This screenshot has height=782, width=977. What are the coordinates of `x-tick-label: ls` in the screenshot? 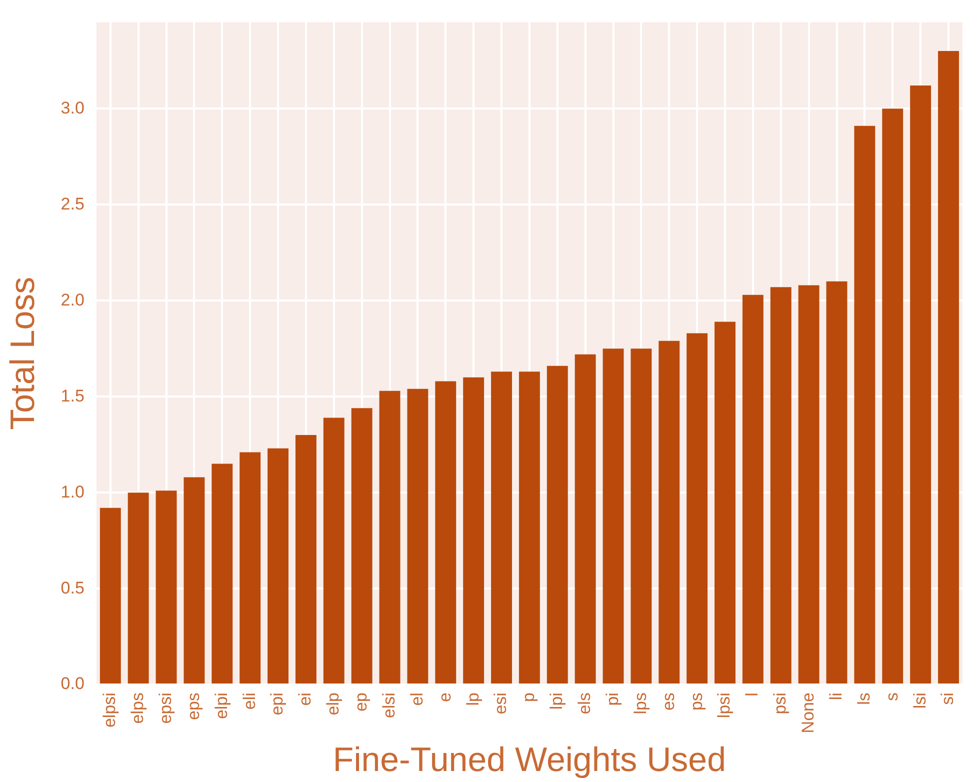 It's located at (864, 698).